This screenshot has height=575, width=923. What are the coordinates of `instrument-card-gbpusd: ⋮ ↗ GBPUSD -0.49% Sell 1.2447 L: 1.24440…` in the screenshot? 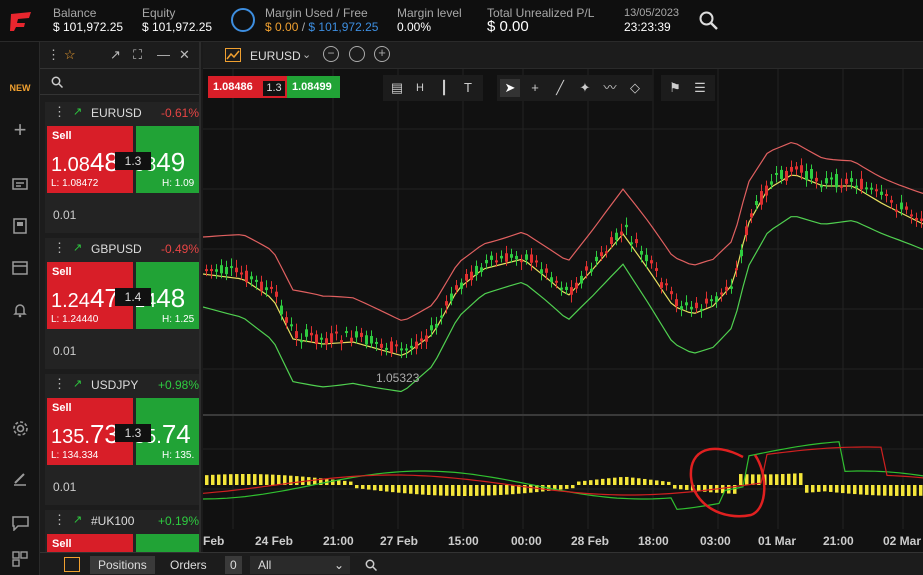 It's located at (122, 303).